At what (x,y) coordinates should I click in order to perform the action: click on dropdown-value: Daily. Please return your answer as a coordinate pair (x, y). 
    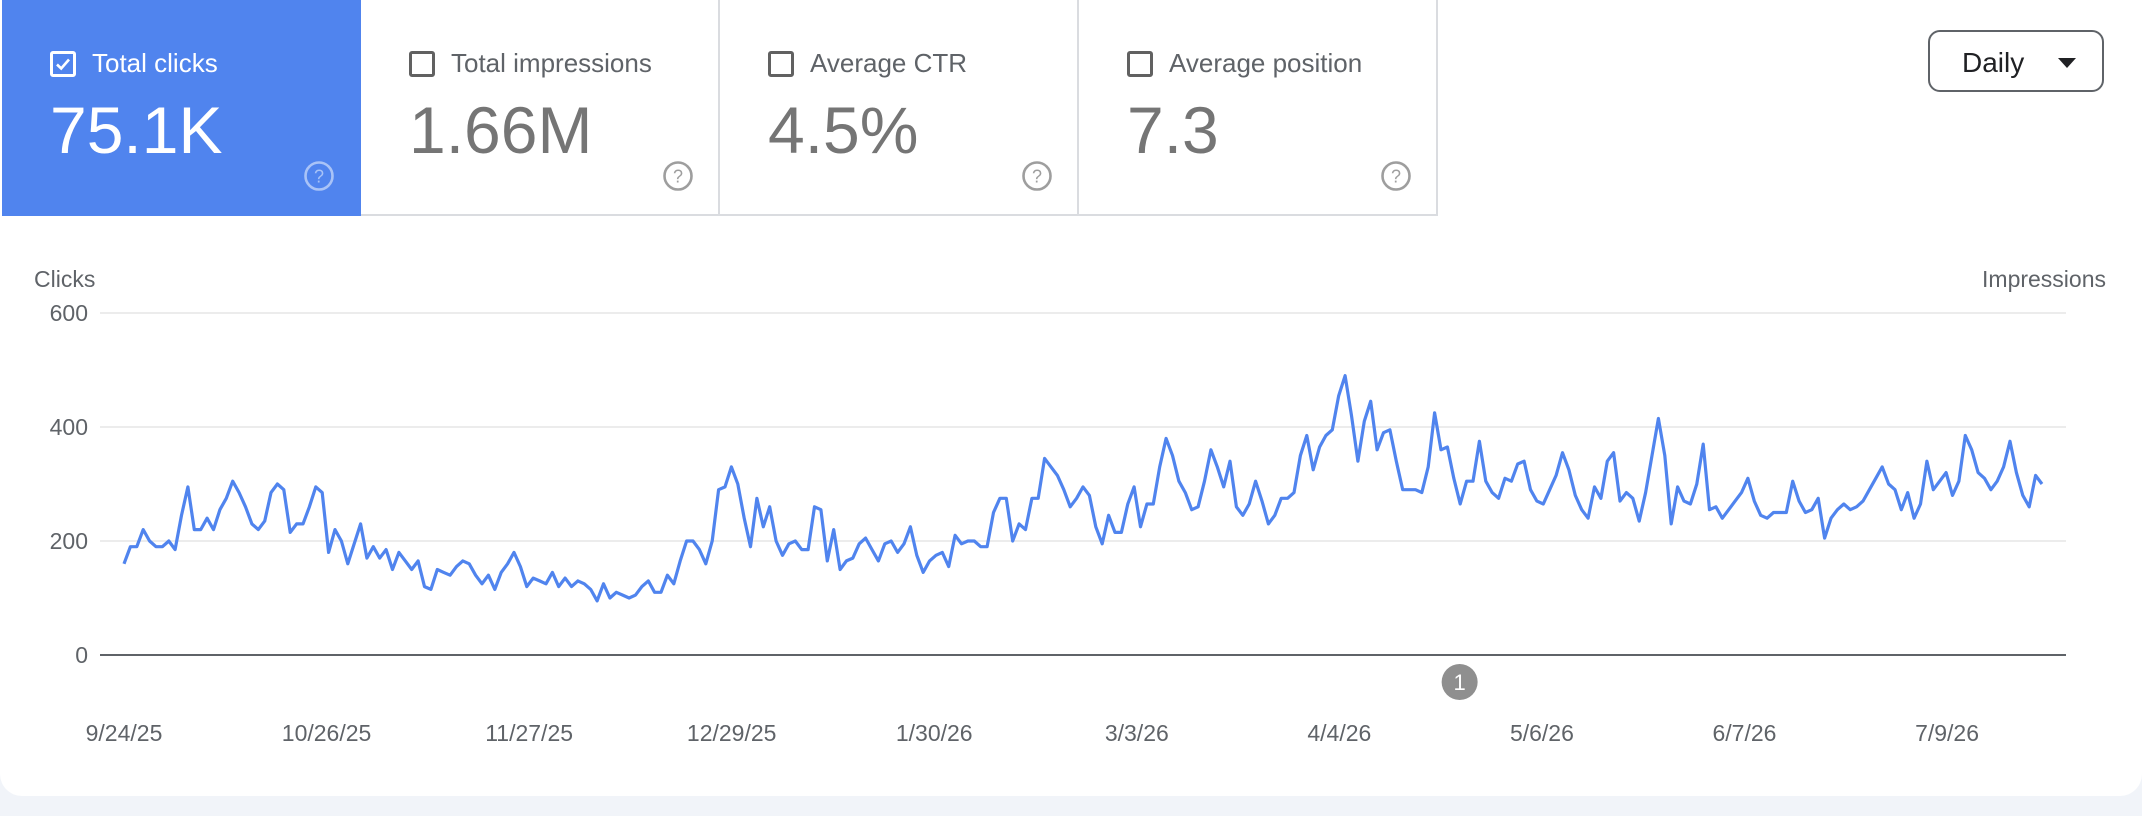
    Looking at the image, I should click on (1993, 62).